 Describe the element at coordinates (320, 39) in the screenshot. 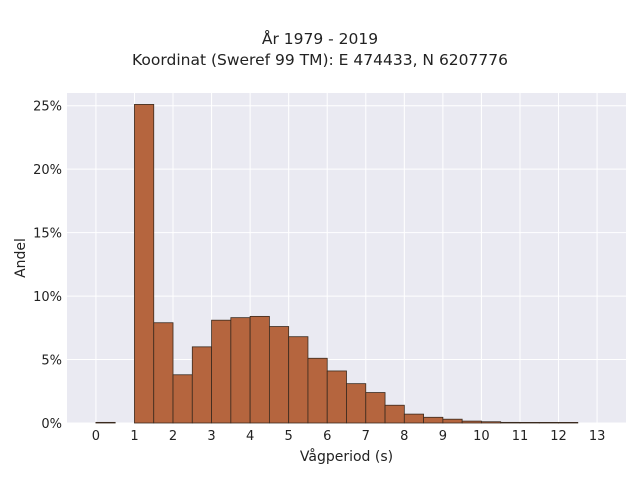

I see `chart-title: År 1979 - 2019` at that location.